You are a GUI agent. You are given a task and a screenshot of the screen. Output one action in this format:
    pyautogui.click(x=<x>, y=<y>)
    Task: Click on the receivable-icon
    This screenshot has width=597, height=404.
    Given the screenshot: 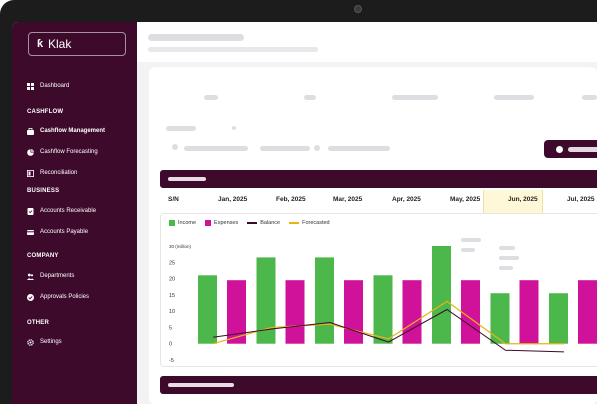 What is the action you would take?
    pyautogui.click(x=30, y=211)
    